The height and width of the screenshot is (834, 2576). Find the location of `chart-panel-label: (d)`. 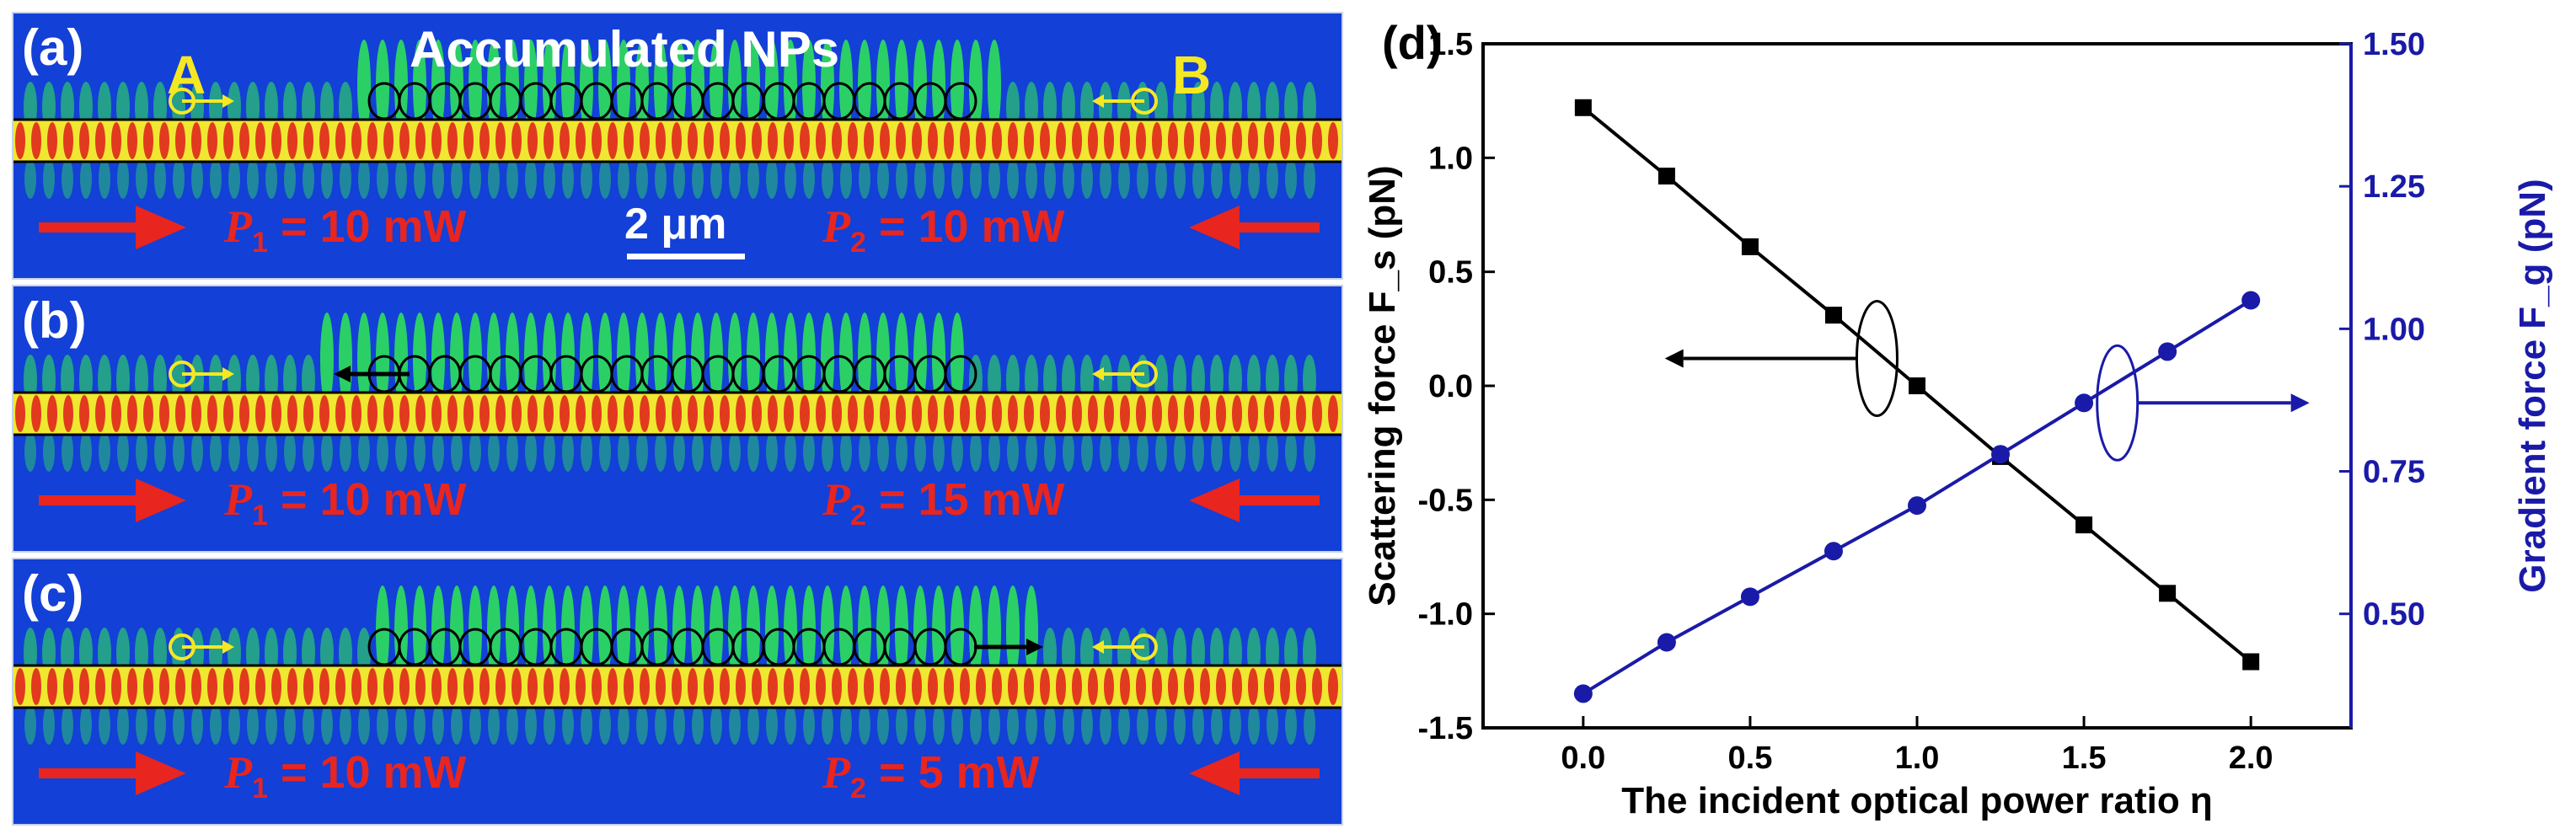

chart-panel-label: (d) is located at coordinates (1413, 42).